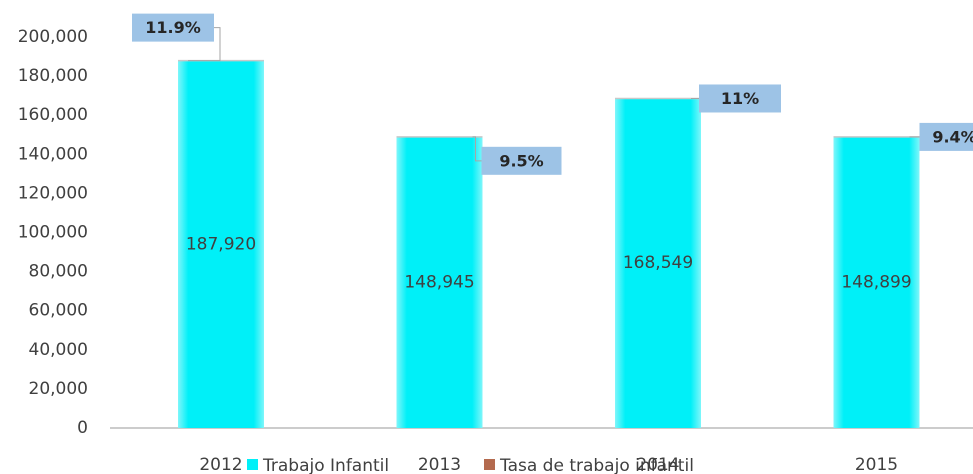 The width and height of the screenshot is (973, 474). What do you see at coordinates (53, 37) in the screenshot?
I see `y-tick-label: 200,000` at bounding box center [53, 37].